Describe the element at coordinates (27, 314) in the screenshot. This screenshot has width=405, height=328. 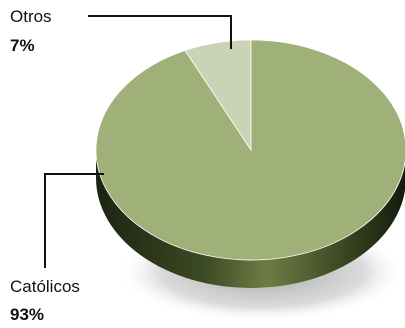
I see `label-catolicos-pct: 93%` at that location.